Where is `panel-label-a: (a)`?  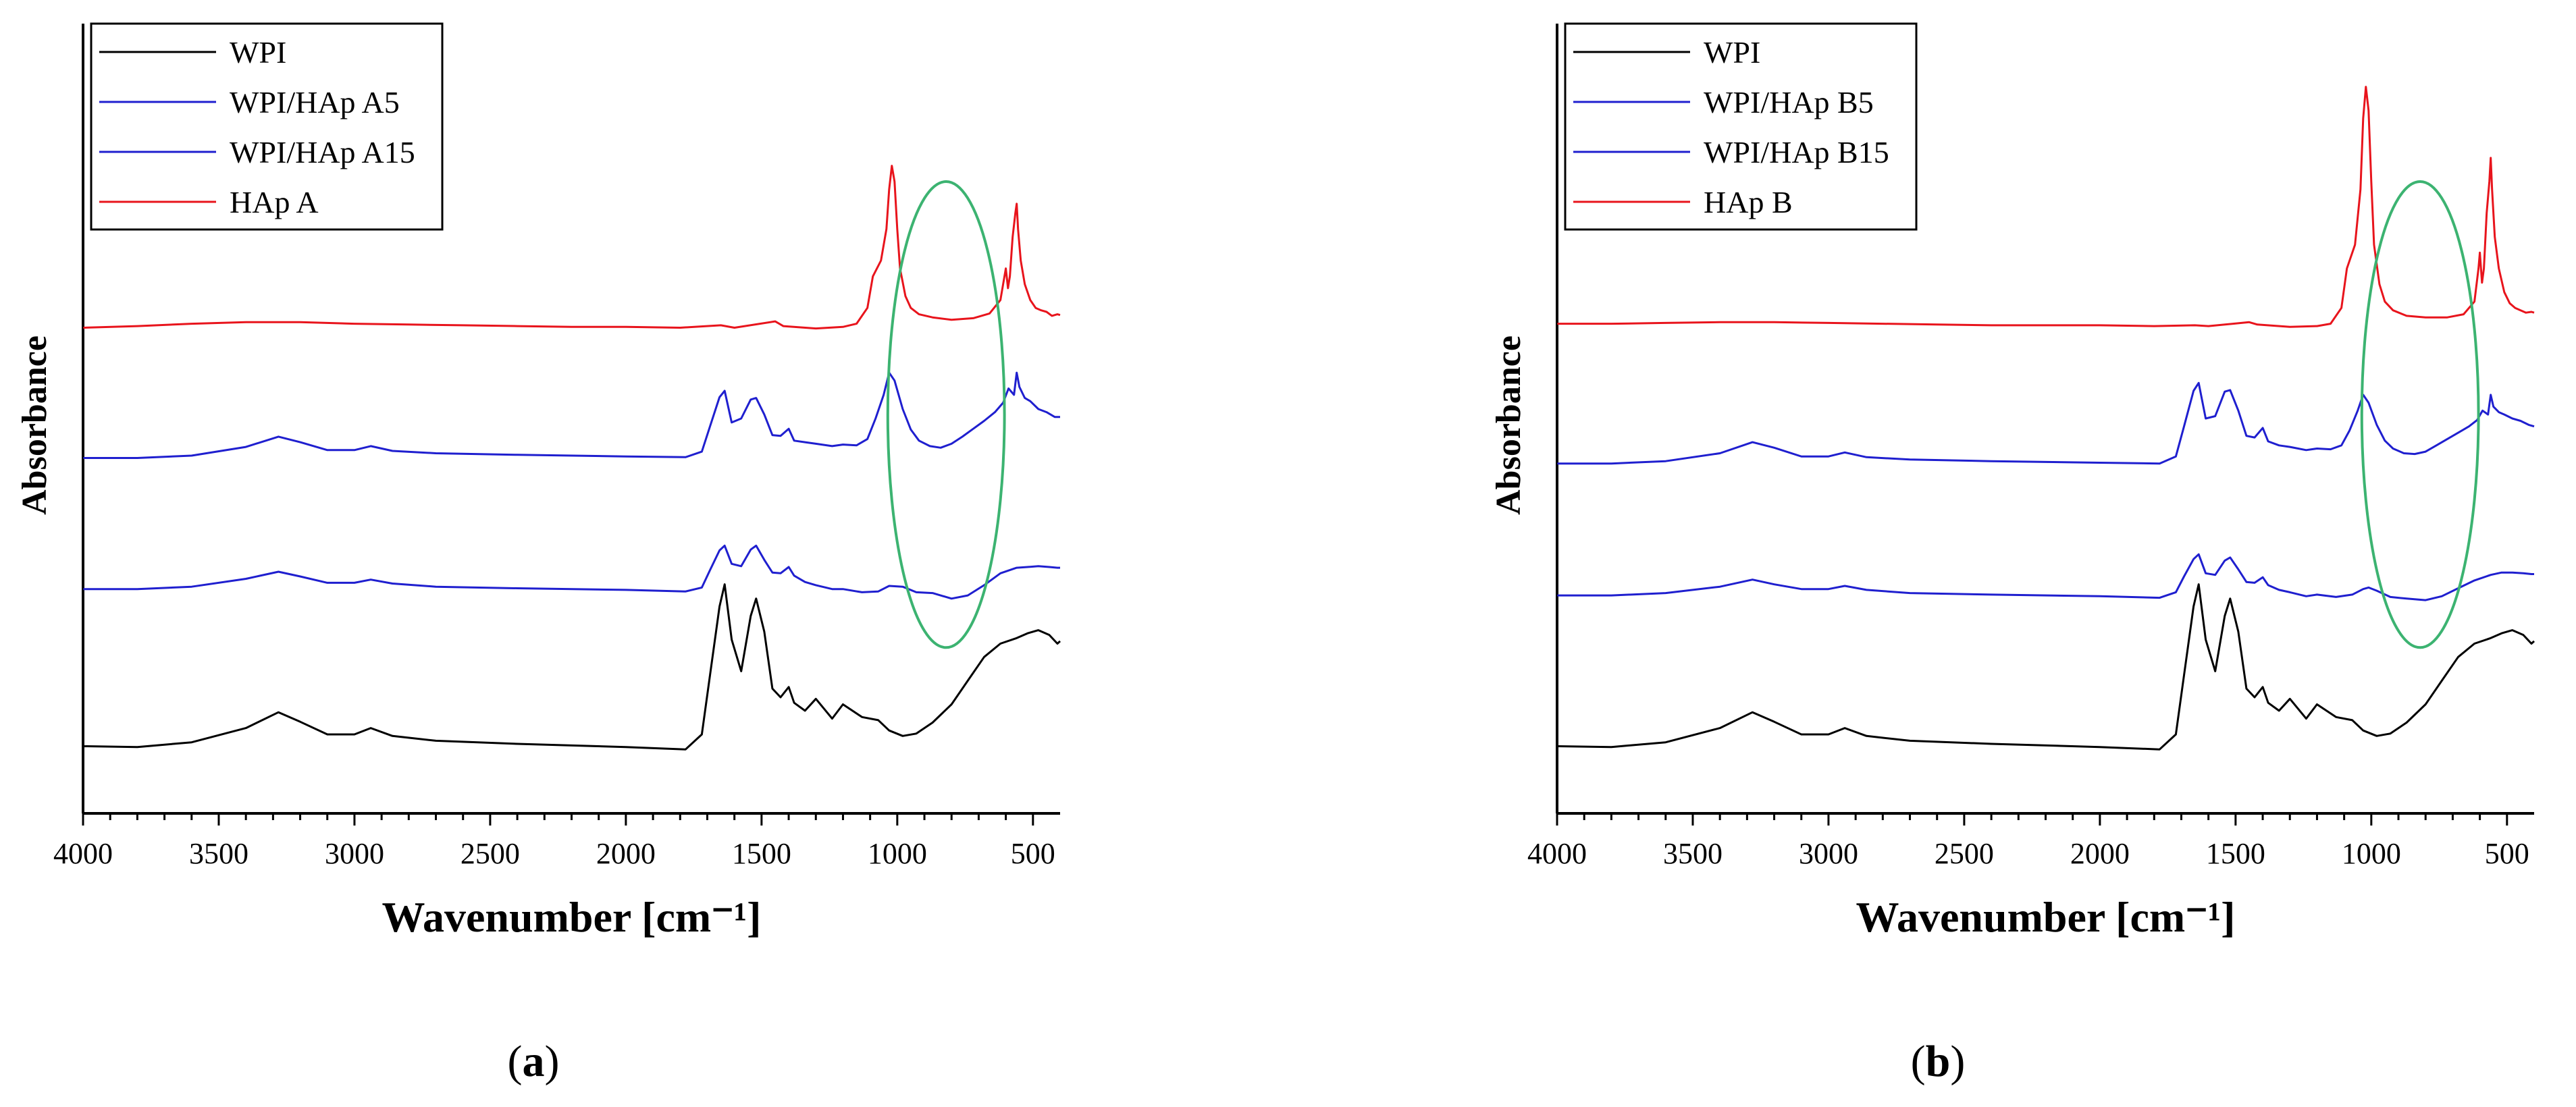 panel-label-a: (a) is located at coordinates (533, 1061).